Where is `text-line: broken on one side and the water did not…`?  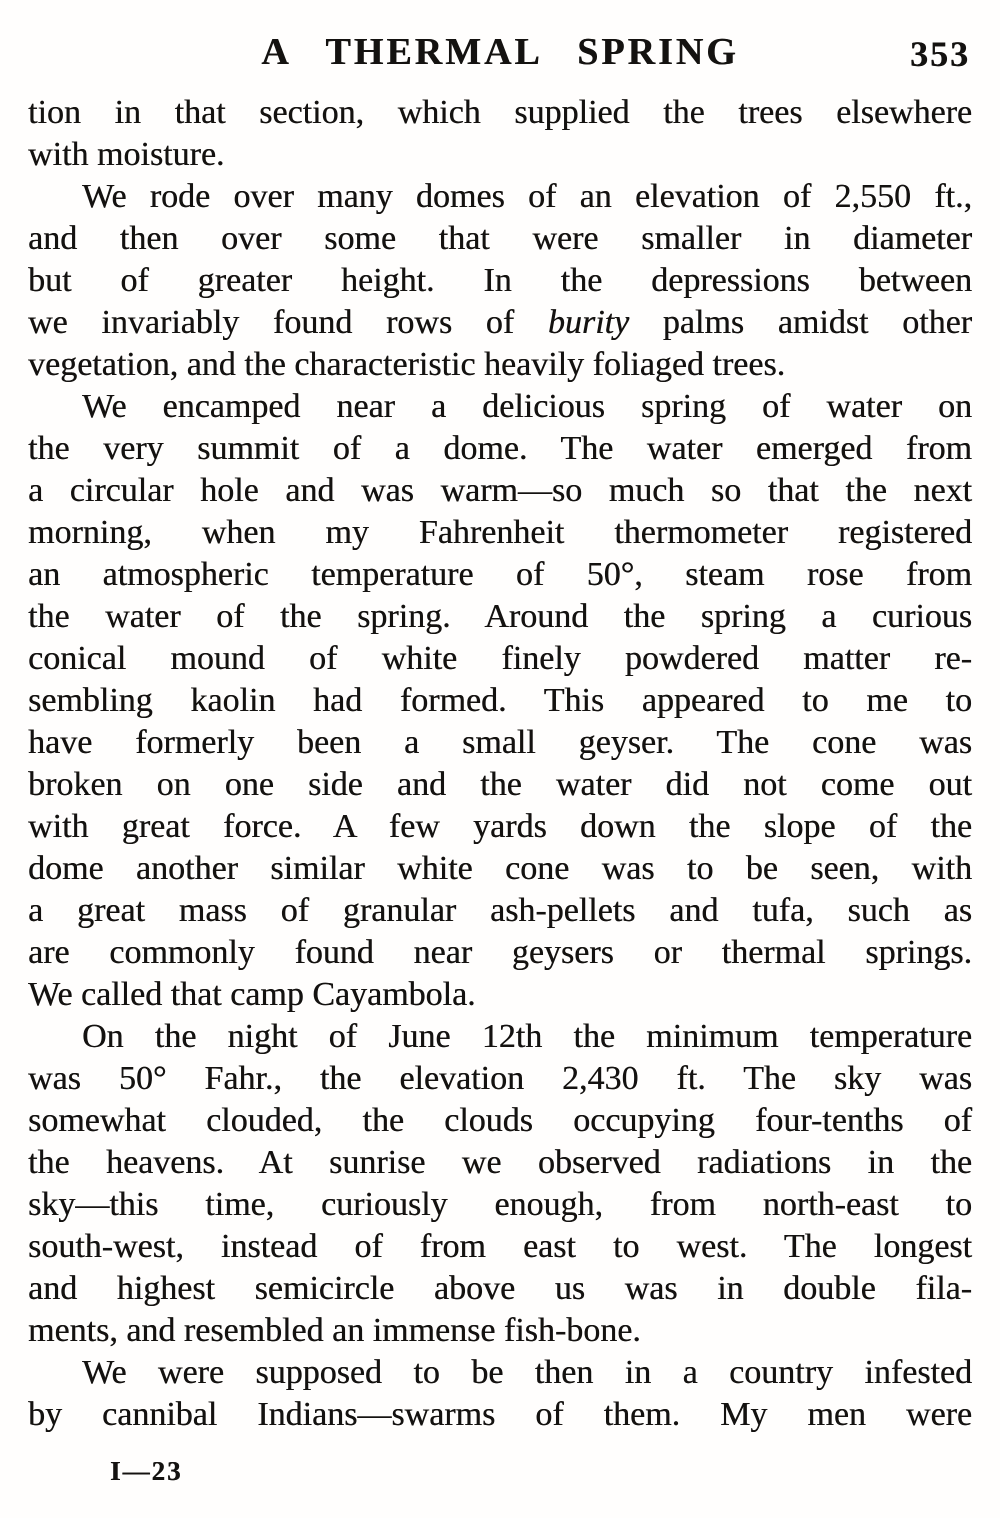 text-line: broken on one side and the water did not… is located at coordinates (500, 784).